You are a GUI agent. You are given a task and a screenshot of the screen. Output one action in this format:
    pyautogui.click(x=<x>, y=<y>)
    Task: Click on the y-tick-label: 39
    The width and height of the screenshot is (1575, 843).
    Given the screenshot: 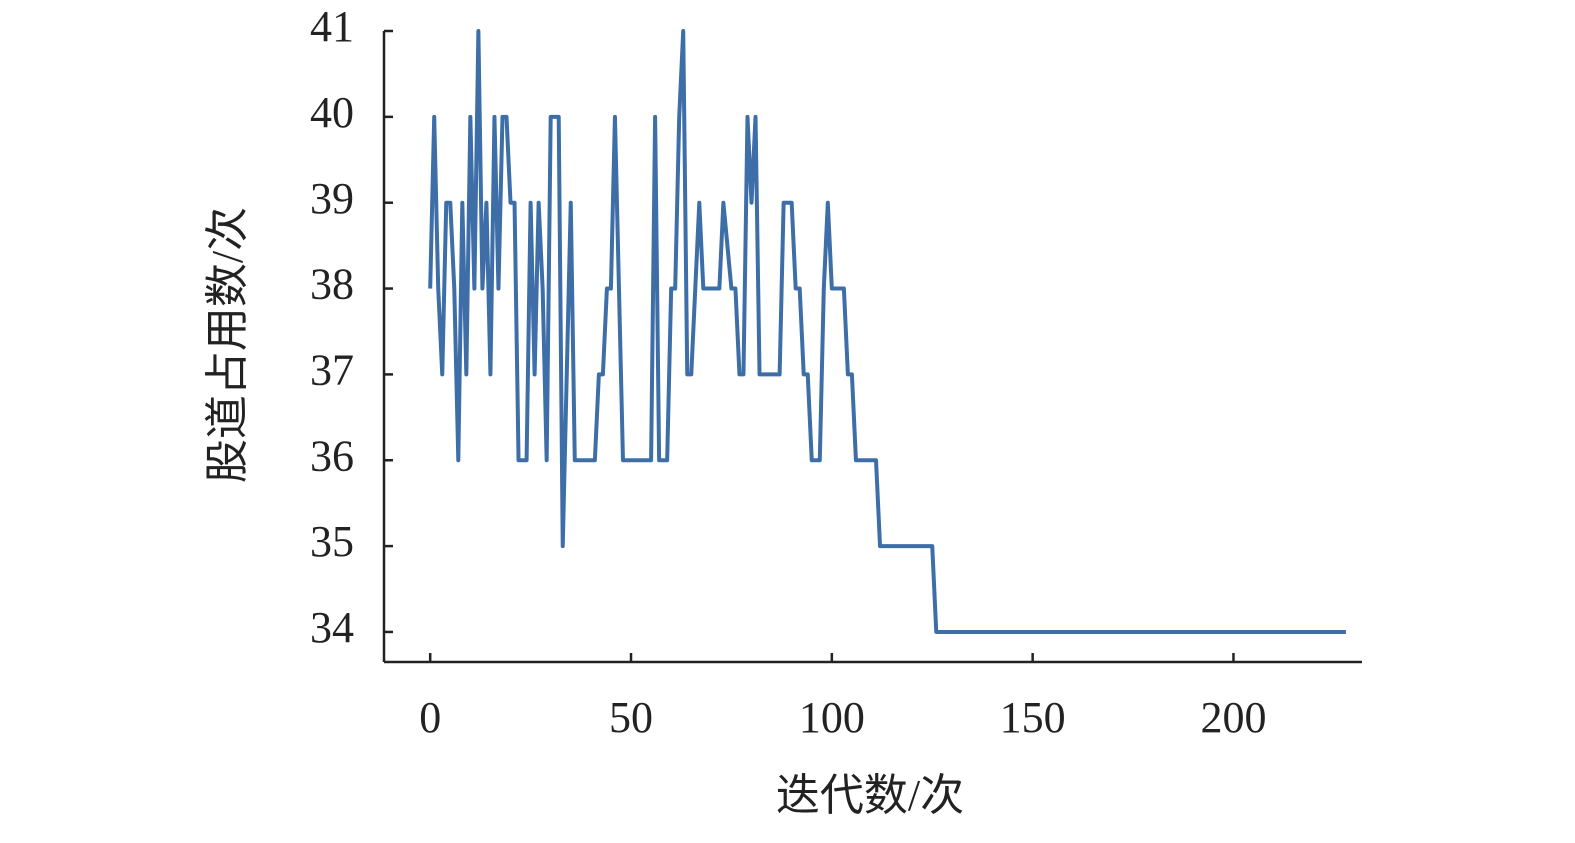 What is the action you would take?
    pyautogui.click(x=332, y=198)
    